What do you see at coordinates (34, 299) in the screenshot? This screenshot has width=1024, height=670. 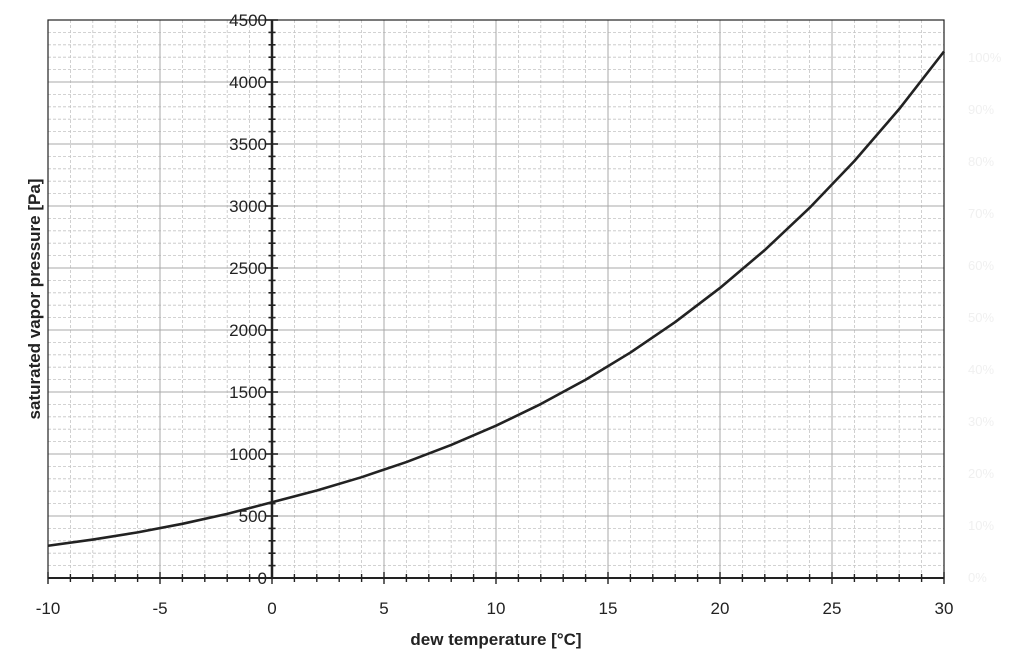 I see `y-axis-title: saturated vapor pressure [Pa]` at bounding box center [34, 299].